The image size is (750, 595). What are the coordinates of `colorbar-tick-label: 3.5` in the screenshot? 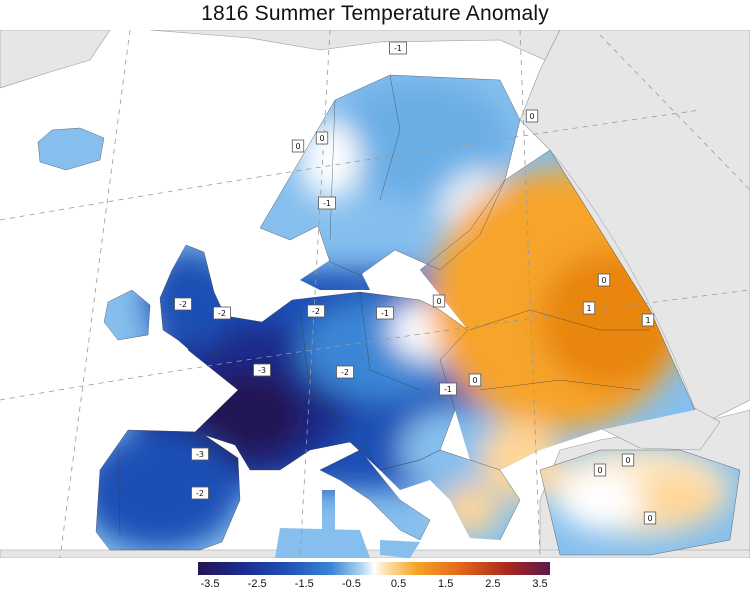 It's located at (540, 584).